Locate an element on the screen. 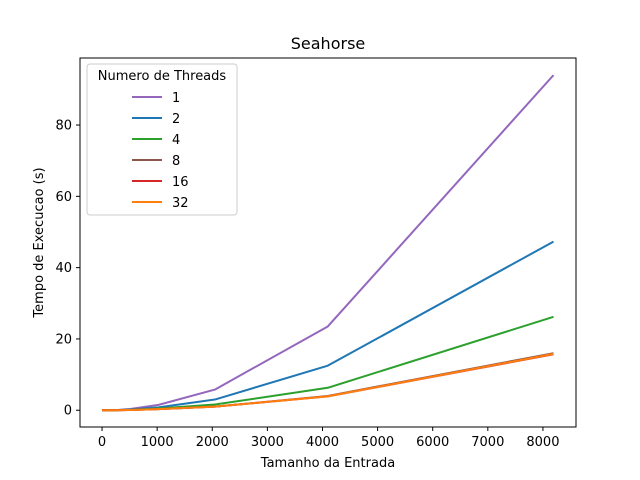  legend-label-2: 2 is located at coordinates (176, 119).